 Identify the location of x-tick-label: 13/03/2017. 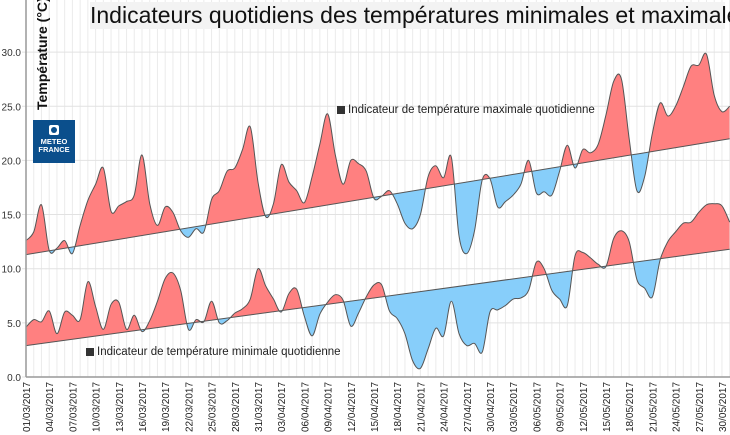
(120, 407).